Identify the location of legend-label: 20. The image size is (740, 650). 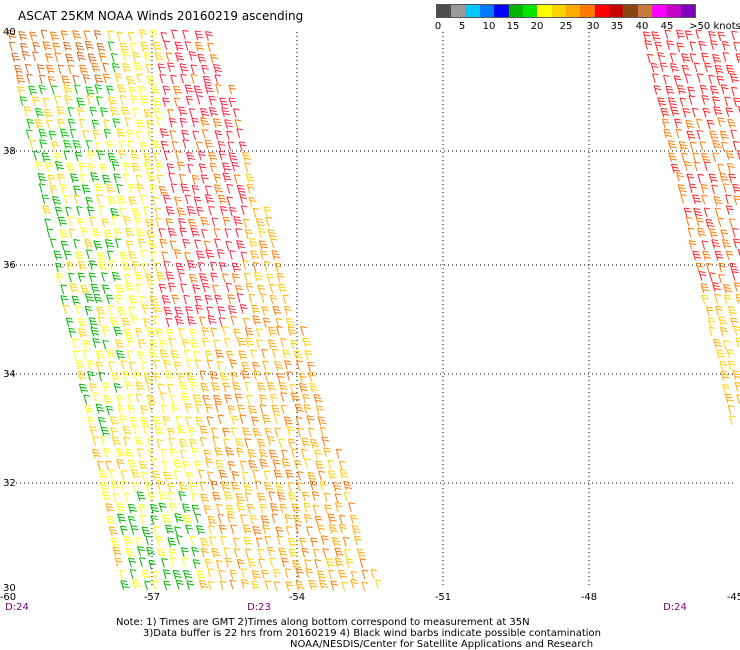
(537, 26).